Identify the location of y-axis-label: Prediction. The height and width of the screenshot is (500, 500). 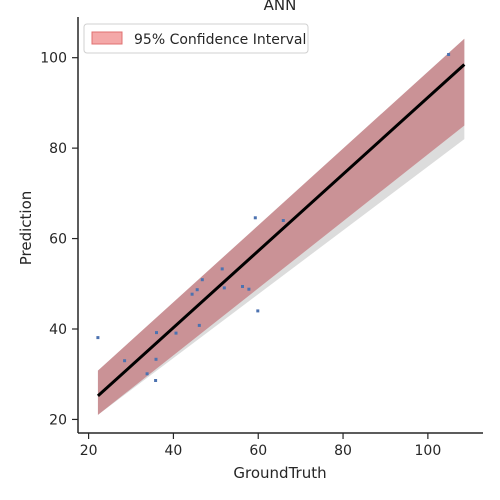
(26, 228).